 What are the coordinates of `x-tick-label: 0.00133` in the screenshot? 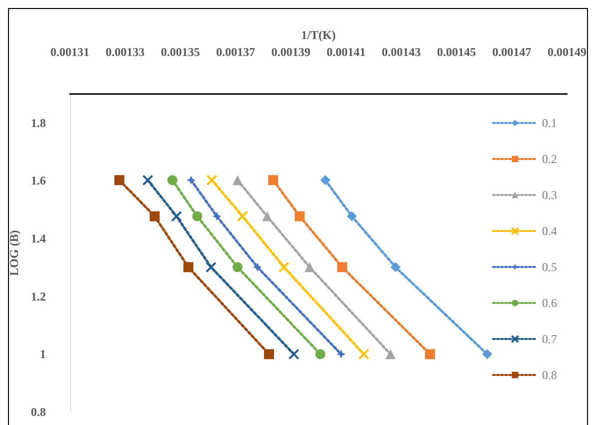 It's located at (125, 52).